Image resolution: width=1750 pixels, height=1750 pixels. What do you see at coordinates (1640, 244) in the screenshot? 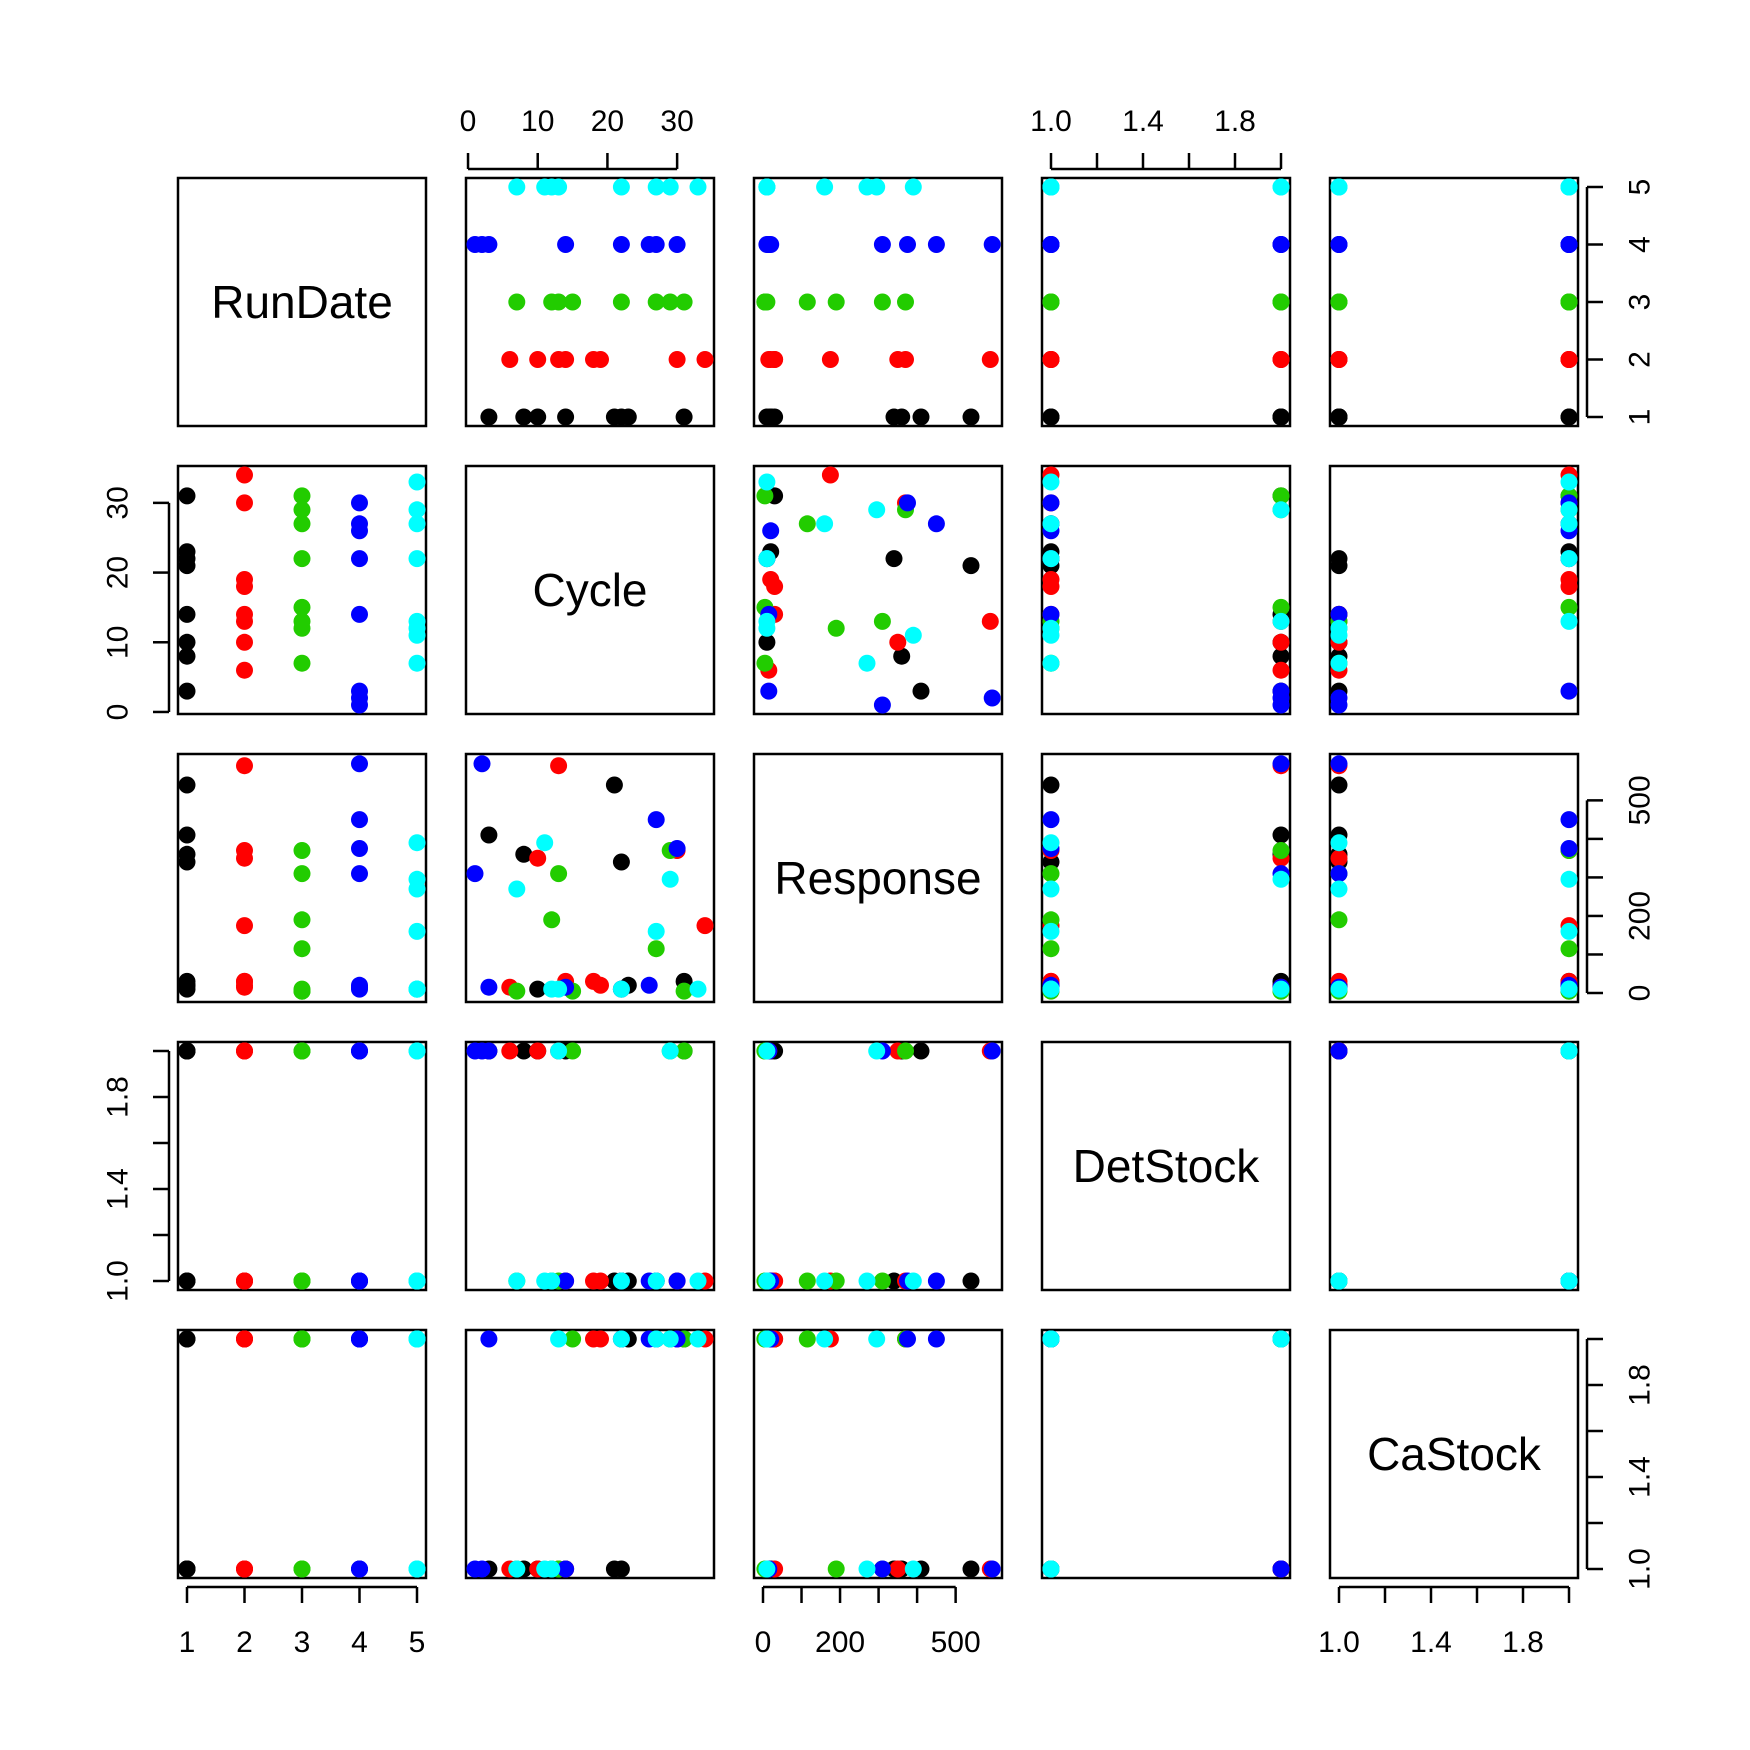
I see `tick-label: 4` at bounding box center [1640, 244].